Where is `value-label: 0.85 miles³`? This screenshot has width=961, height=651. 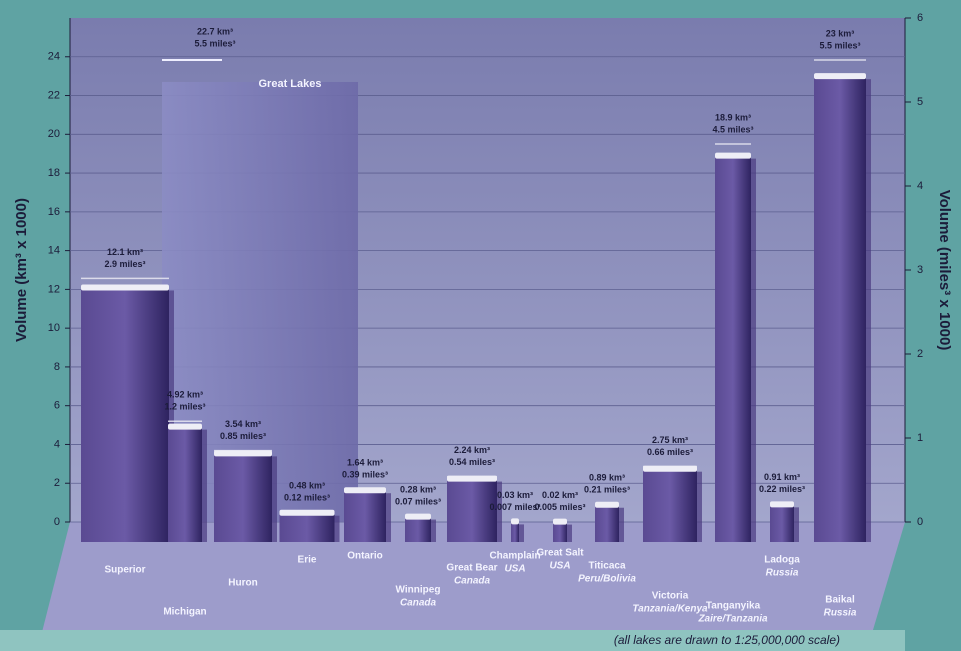 value-label: 0.85 miles³ is located at coordinates (243, 436).